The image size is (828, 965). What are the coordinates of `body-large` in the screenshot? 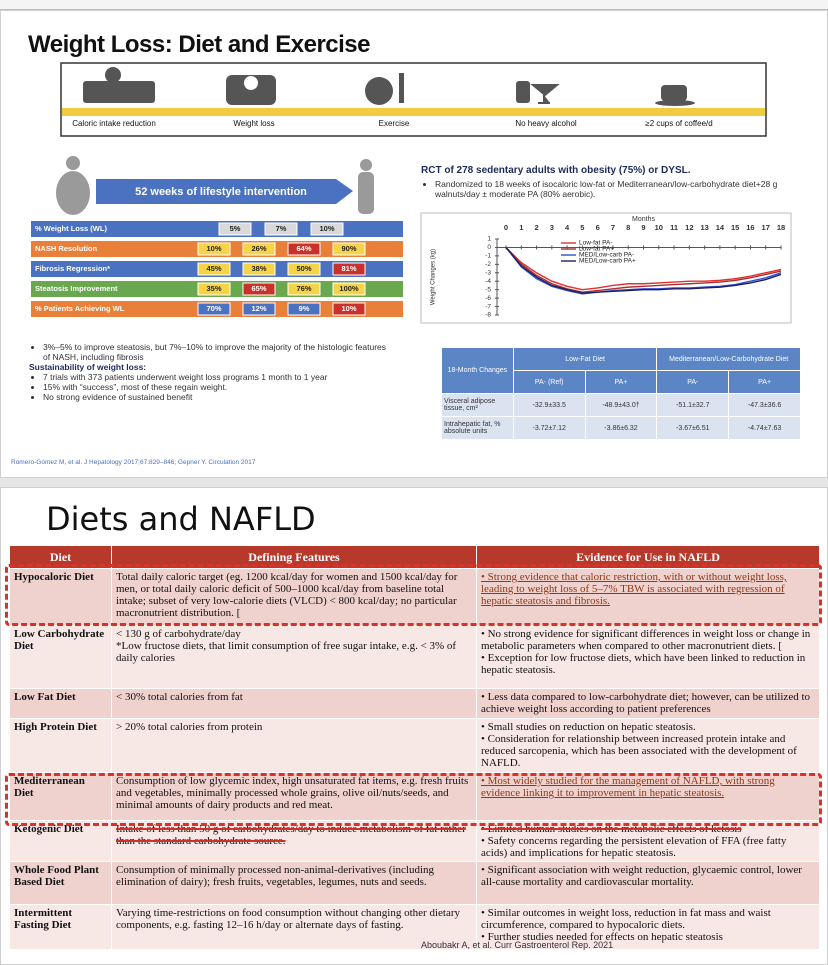 It's located at (73, 193).